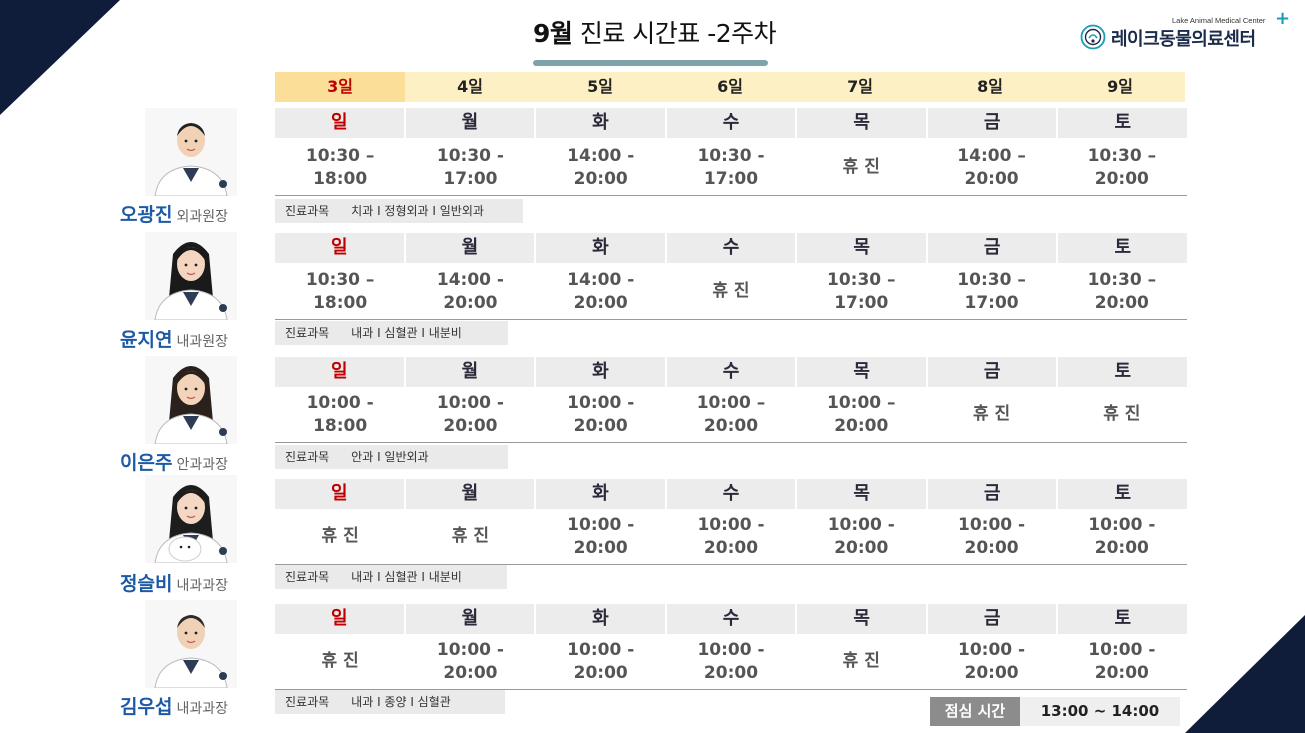 This screenshot has width=1305, height=733. Describe the element at coordinates (1245, 674) in the screenshot. I see `corner-decoration-bottom-right` at that location.